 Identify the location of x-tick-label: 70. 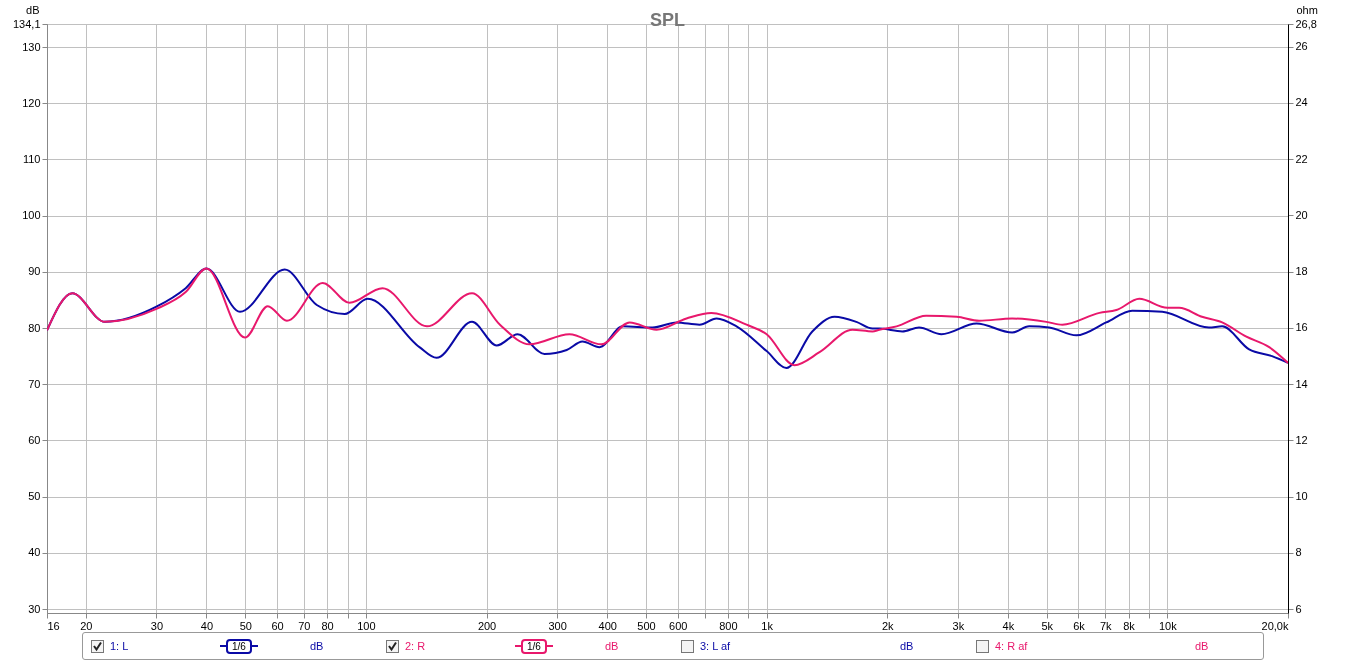
(304, 625).